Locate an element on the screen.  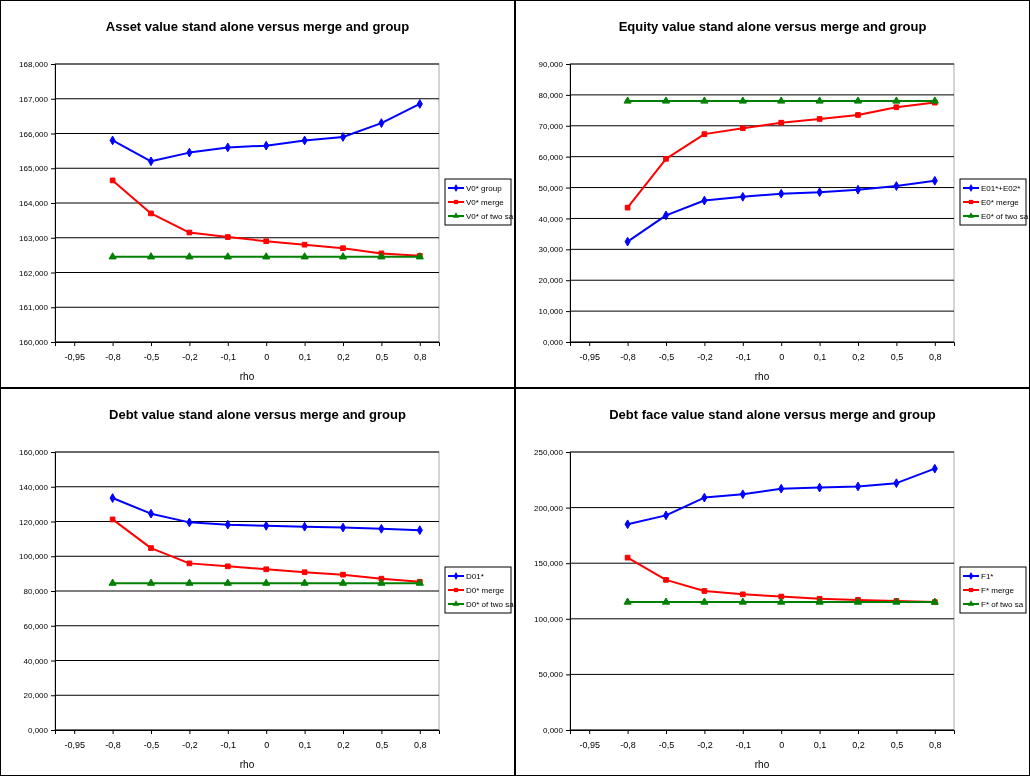
y-tick-label: 250,000 is located at coordinates (549, 453).